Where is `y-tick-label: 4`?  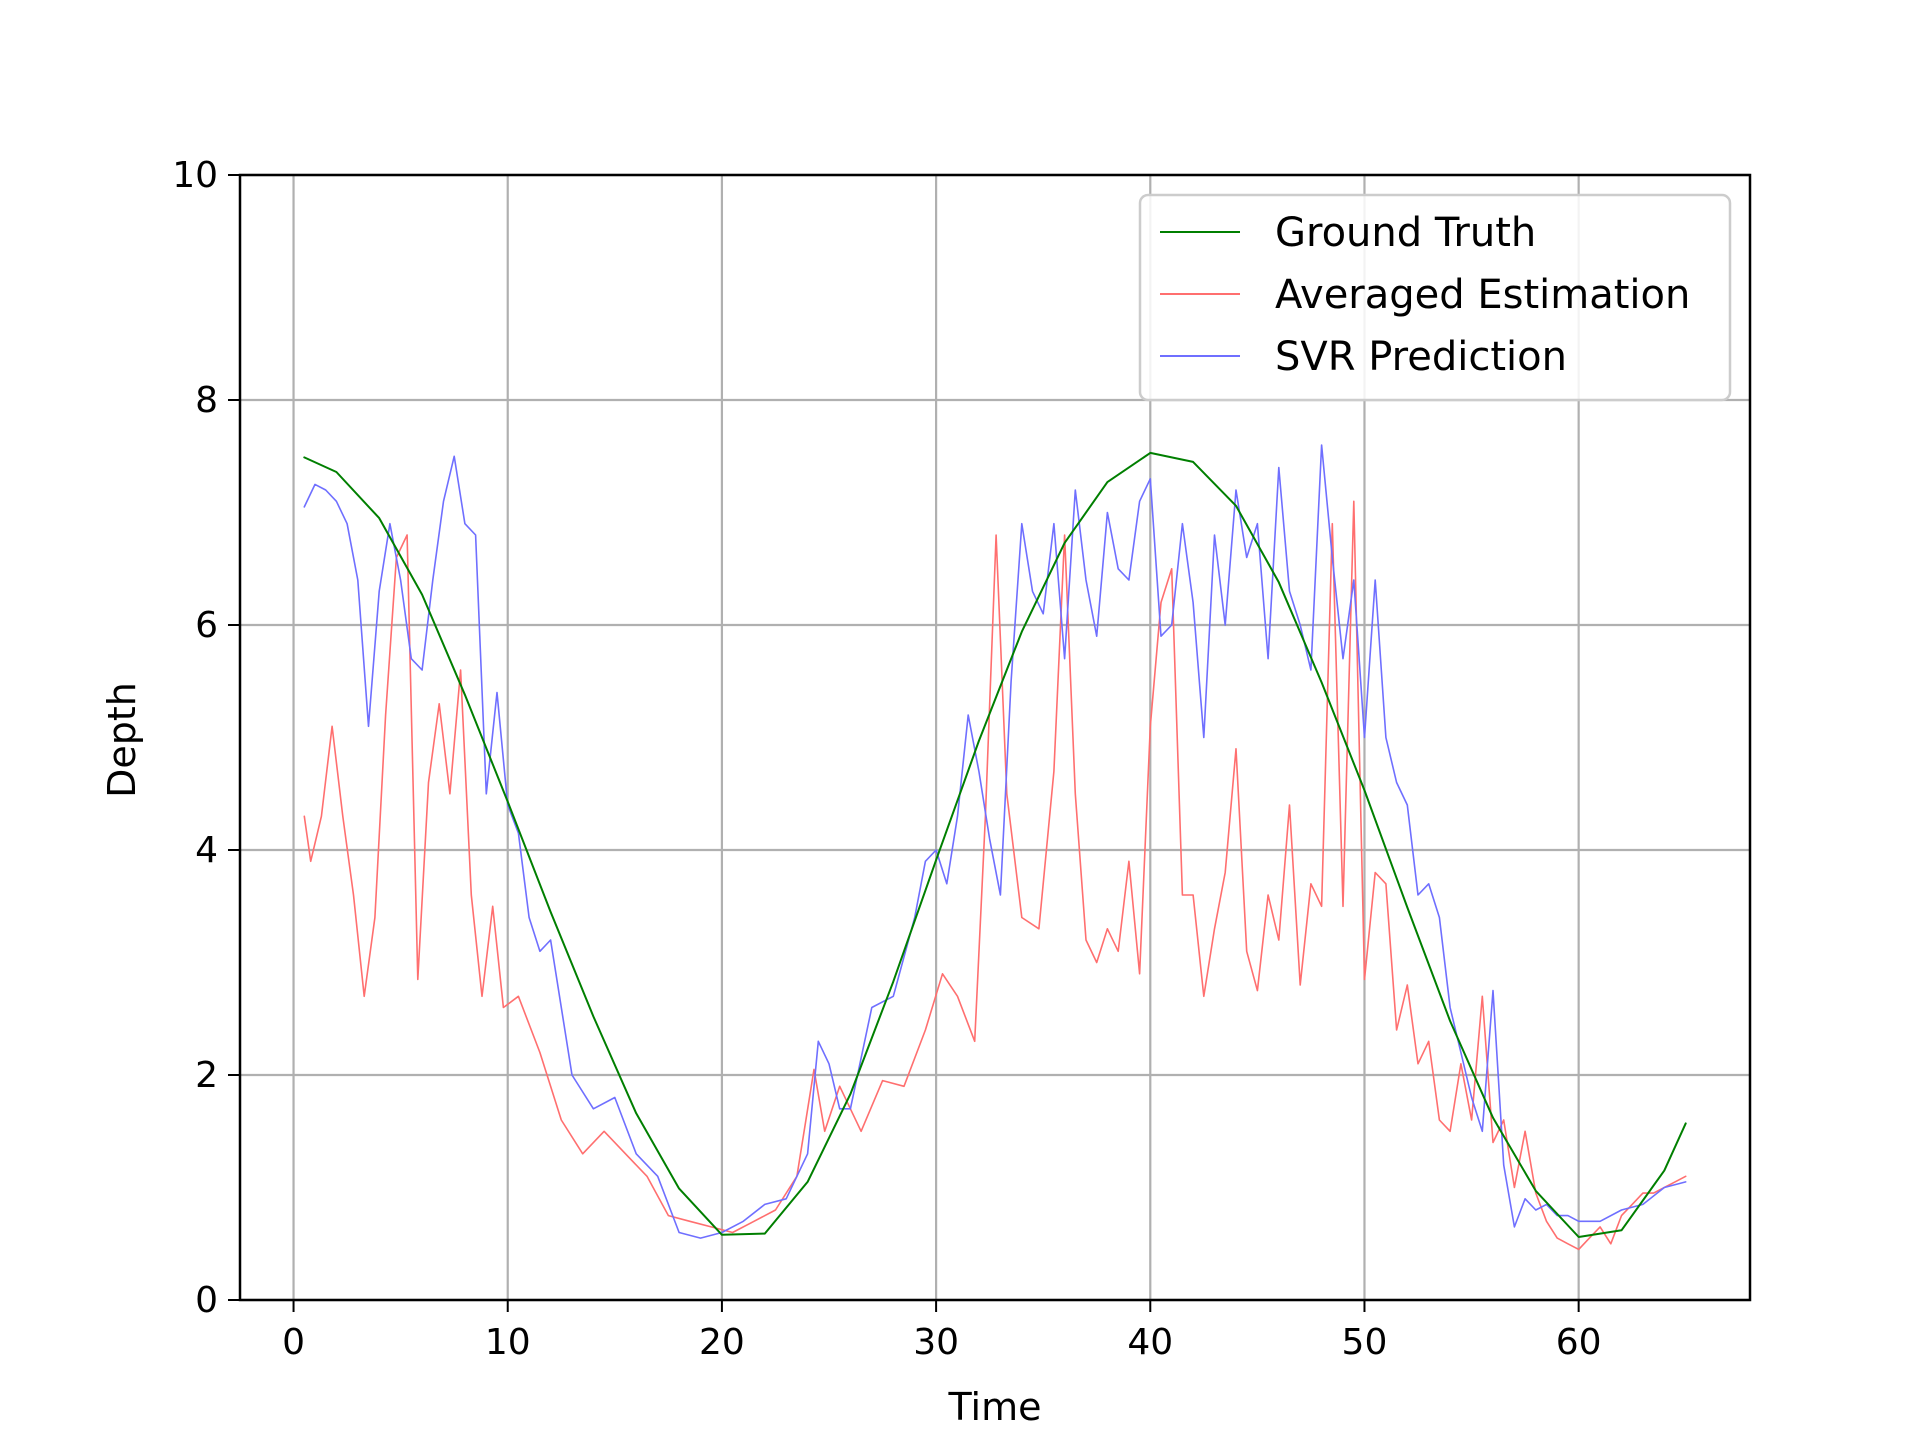
y-tick-label: 4 is located at coordinates (206, 850).